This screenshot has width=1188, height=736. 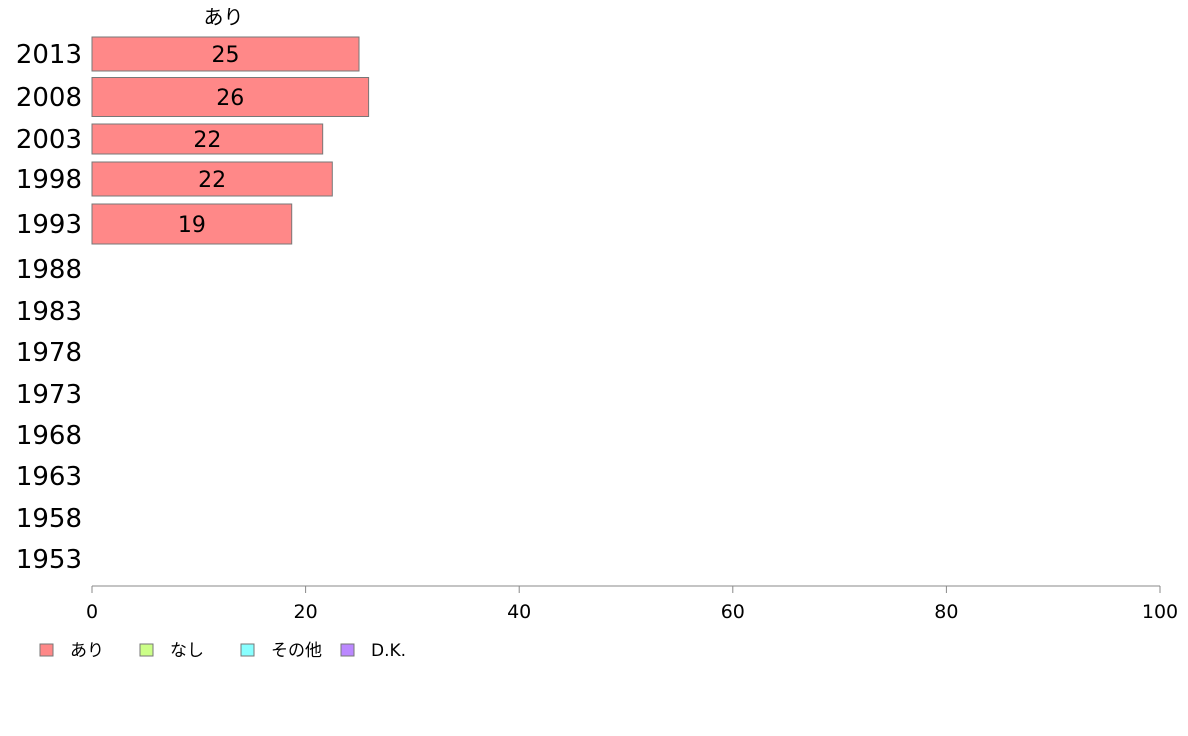 I want to click on x-tick-label: 40, so click(x=519, y=612).